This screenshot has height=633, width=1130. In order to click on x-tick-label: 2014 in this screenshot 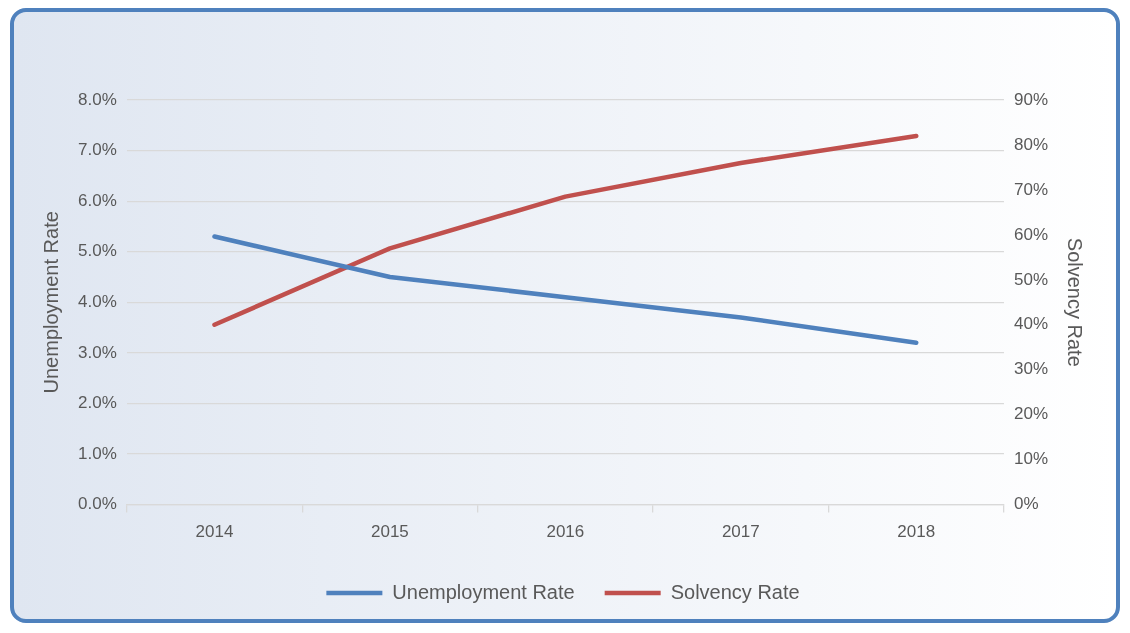, I will do `click(214, 532)`.